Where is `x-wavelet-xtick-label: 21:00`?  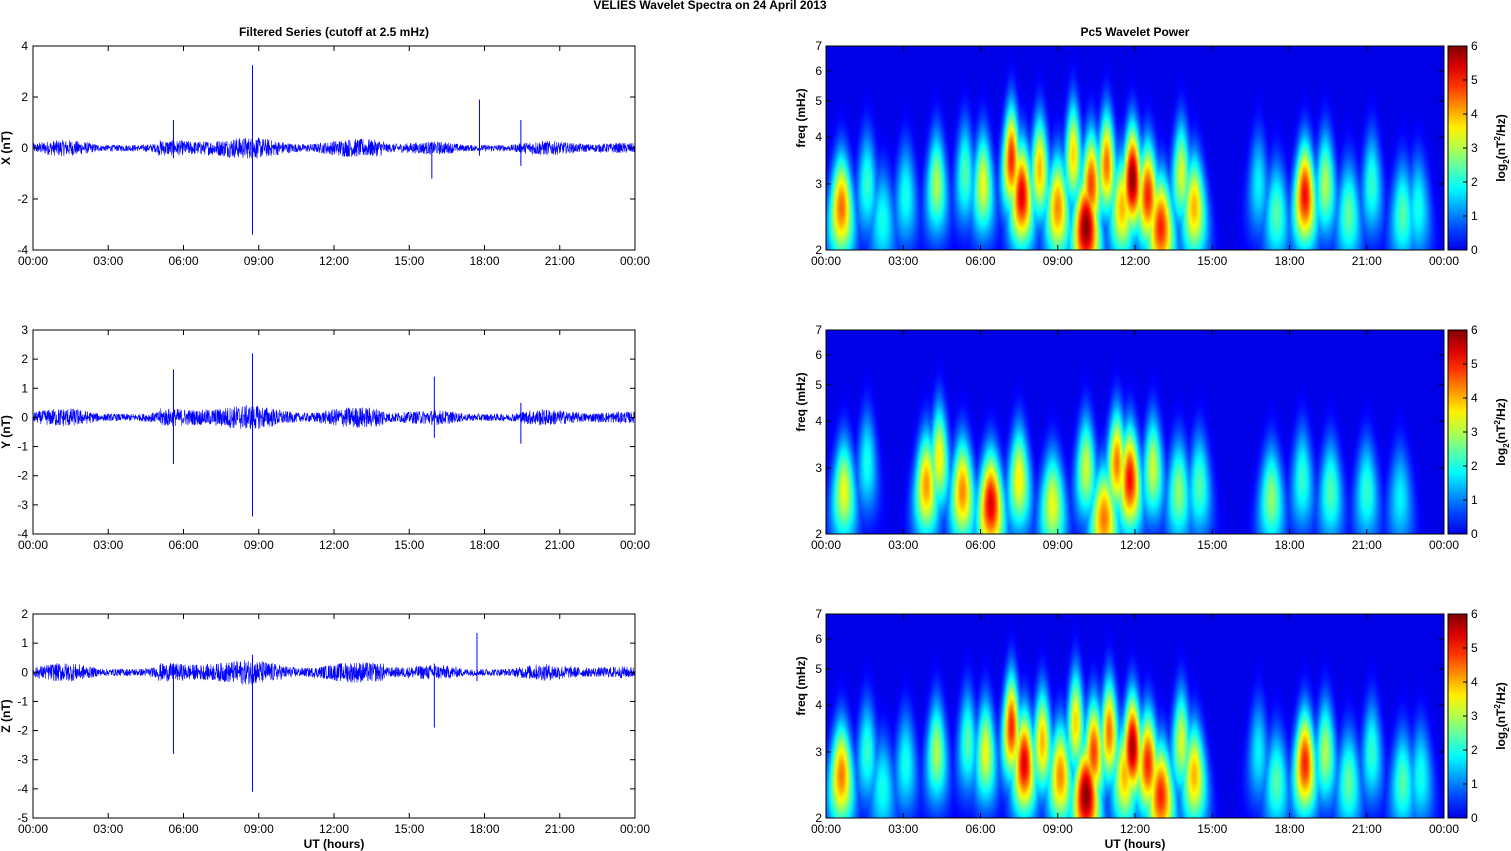
x-wavelet-xtick-label: 21:00 is located at coordinates (1367, 261).